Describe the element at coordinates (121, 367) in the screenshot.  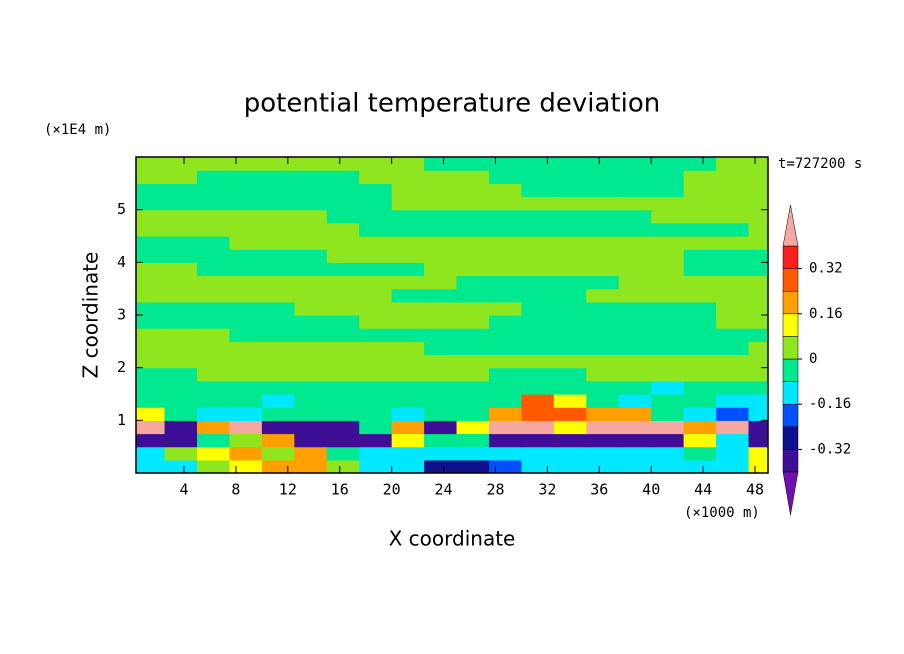
I see `y-tick-label: 2` at that location.